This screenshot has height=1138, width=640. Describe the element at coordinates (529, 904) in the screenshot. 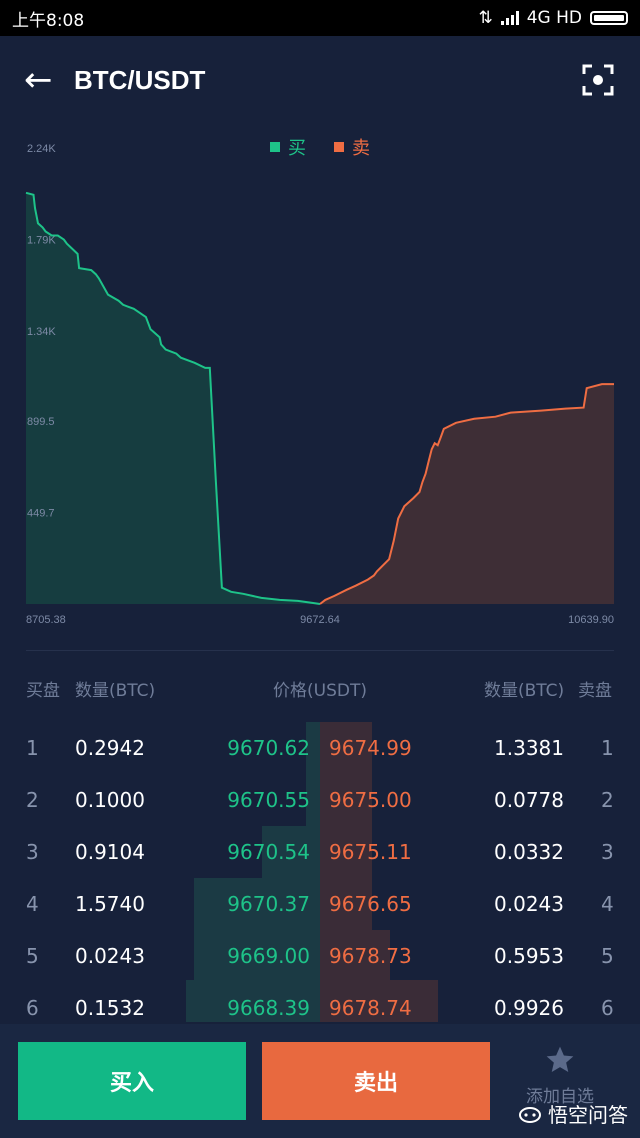

I see `ask-qty: 0.0243` at that location.